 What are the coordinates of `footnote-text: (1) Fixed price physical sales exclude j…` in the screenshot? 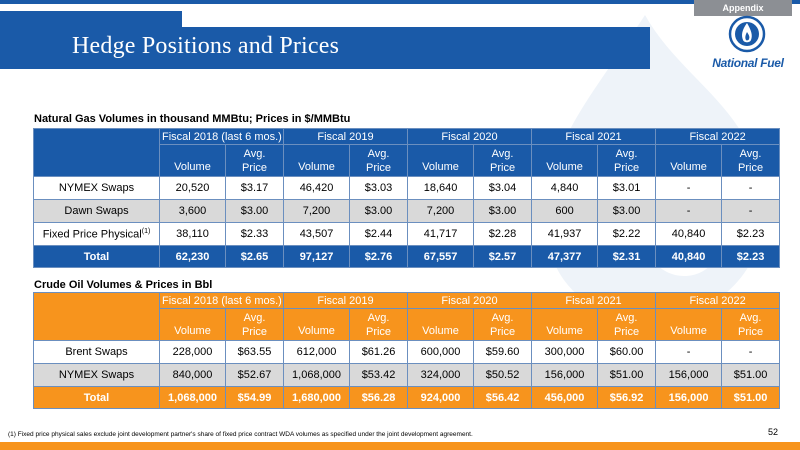 It's located at (240, 434).